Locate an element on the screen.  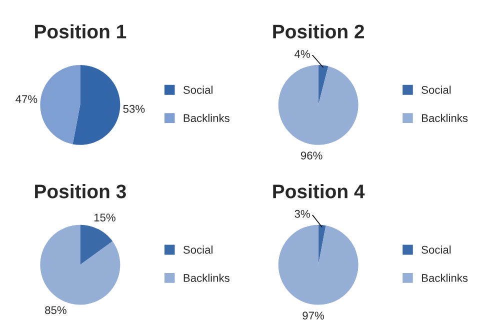
data-label: 3% is located at coordinates (302, 214).